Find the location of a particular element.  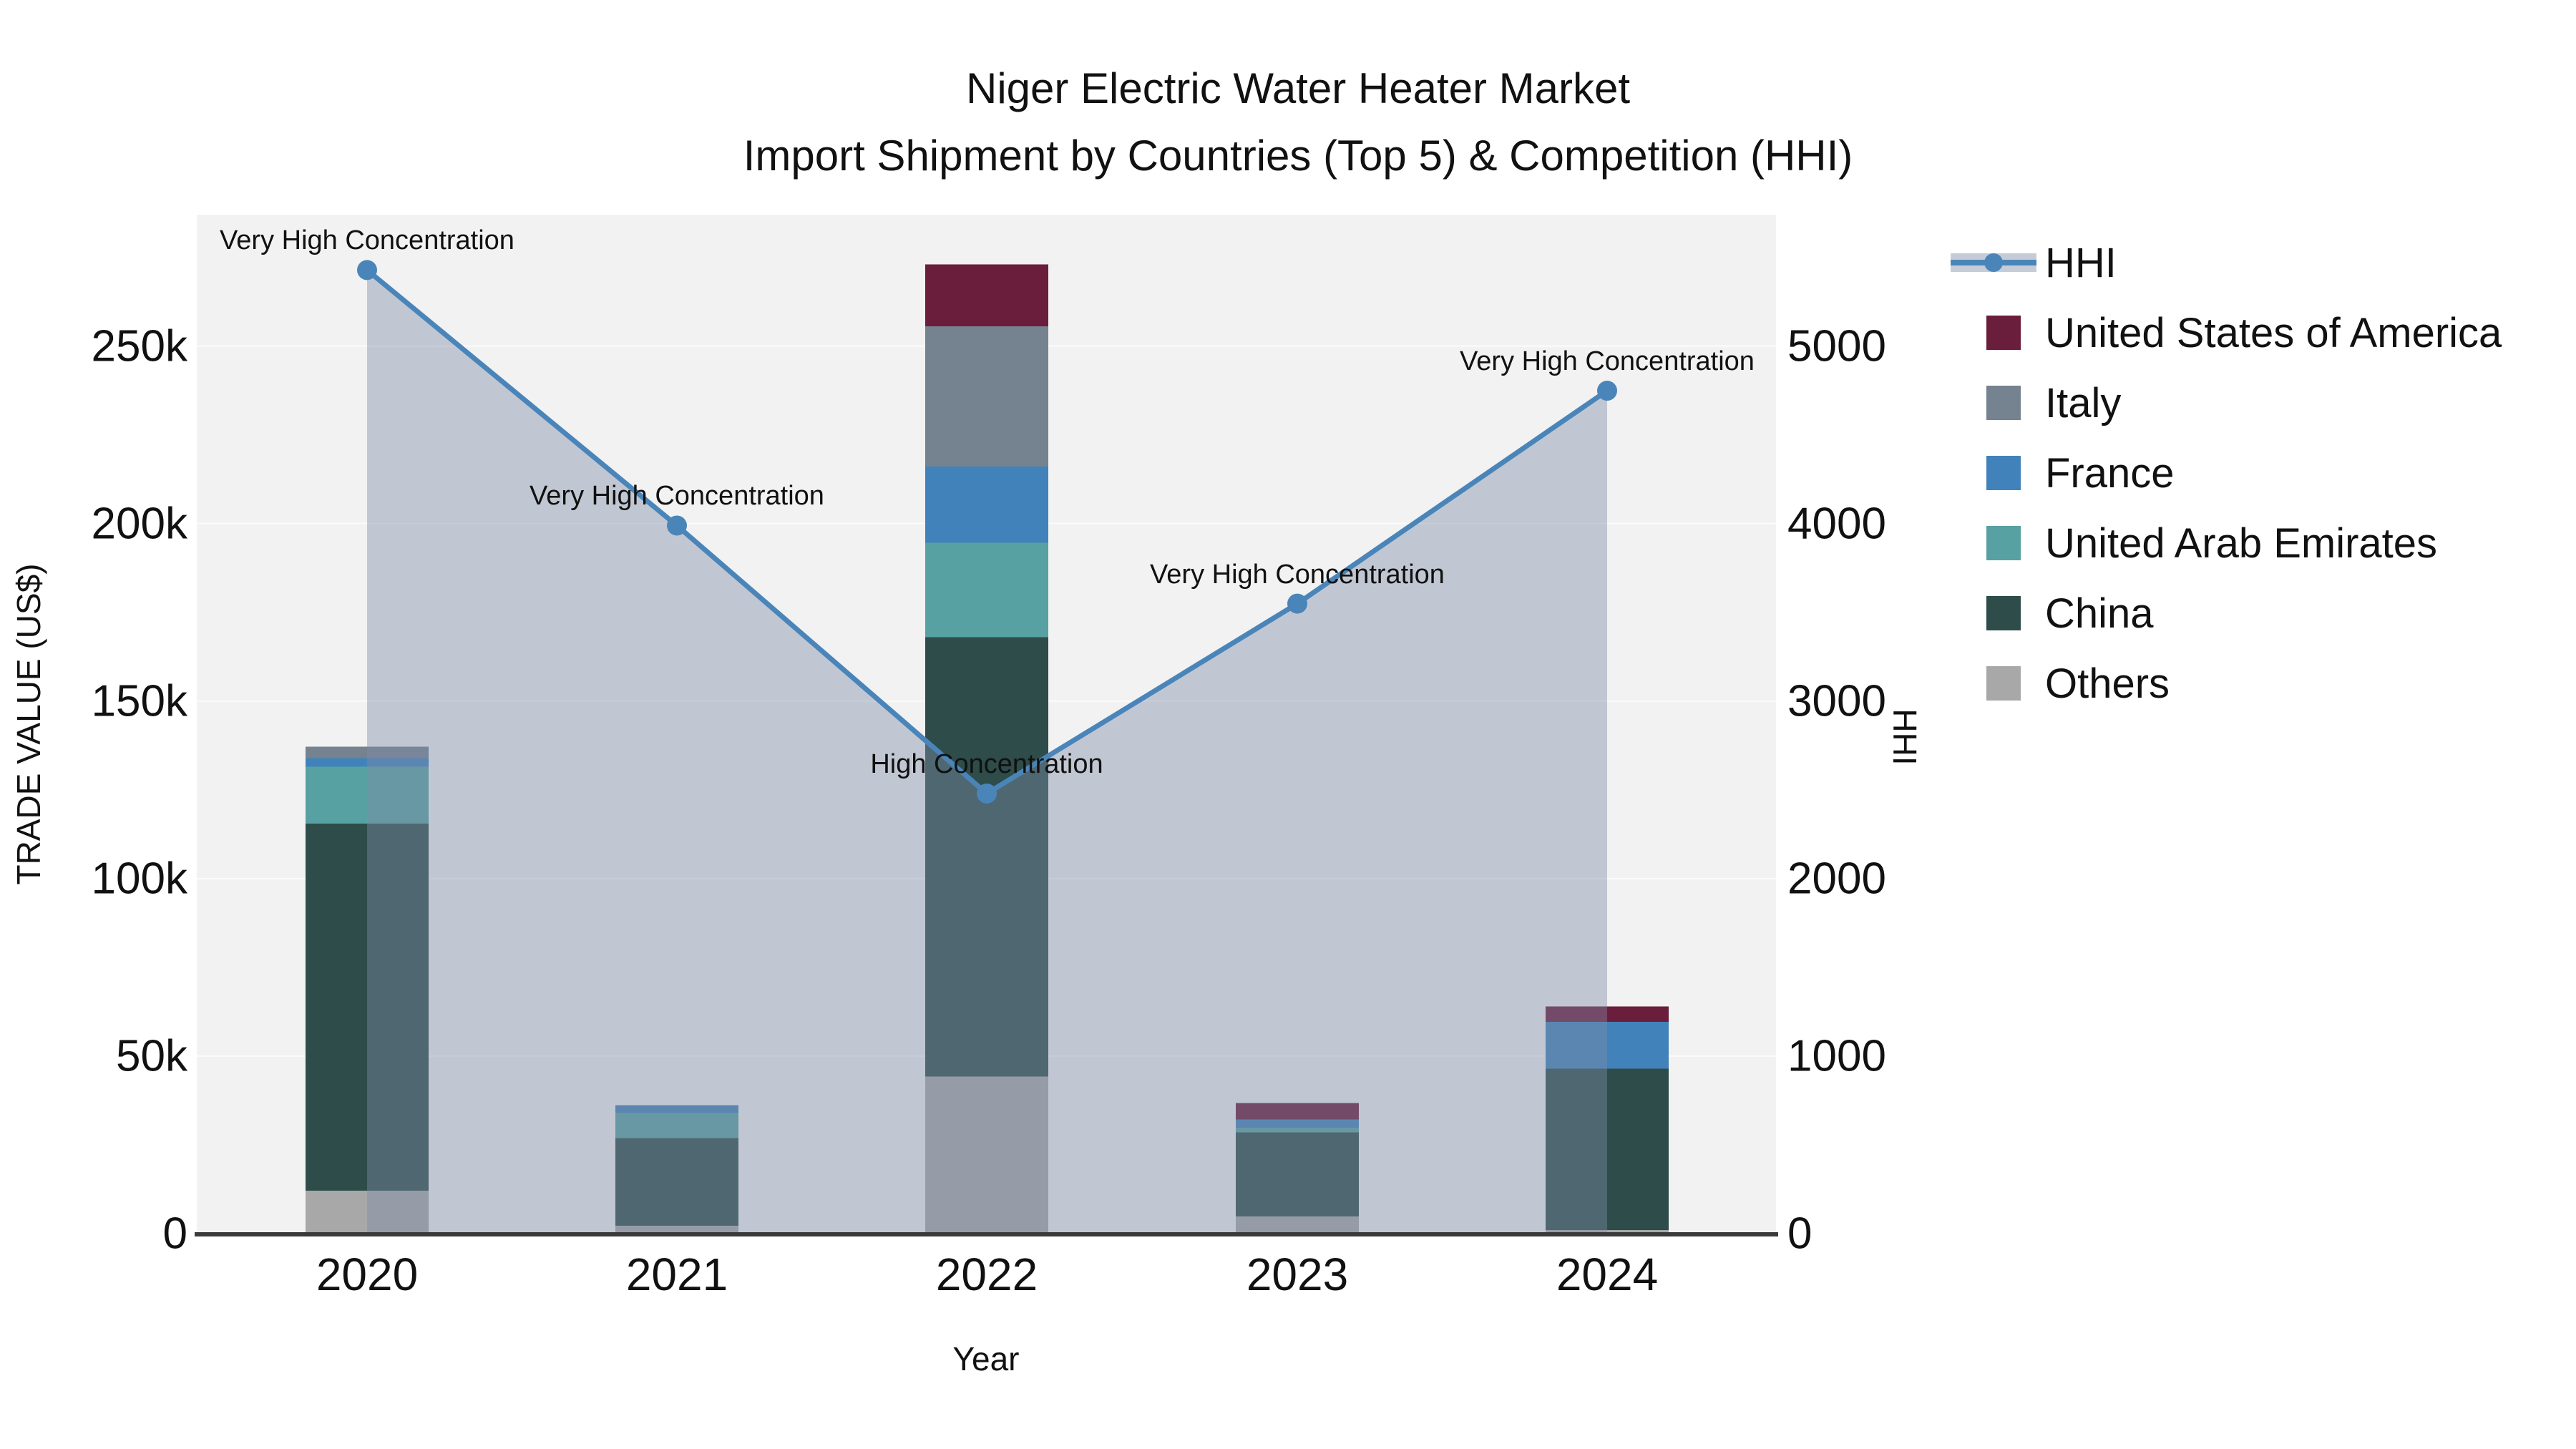

bar-segment-others-2023 is located at coordinates (1297, 1225).